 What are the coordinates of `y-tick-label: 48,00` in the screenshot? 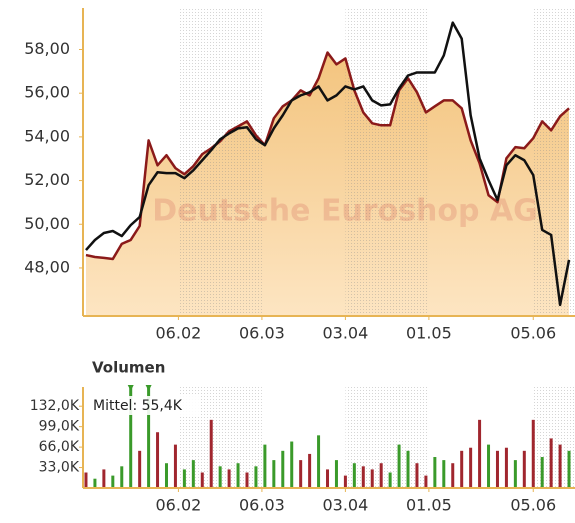 It's located at (47, 266).